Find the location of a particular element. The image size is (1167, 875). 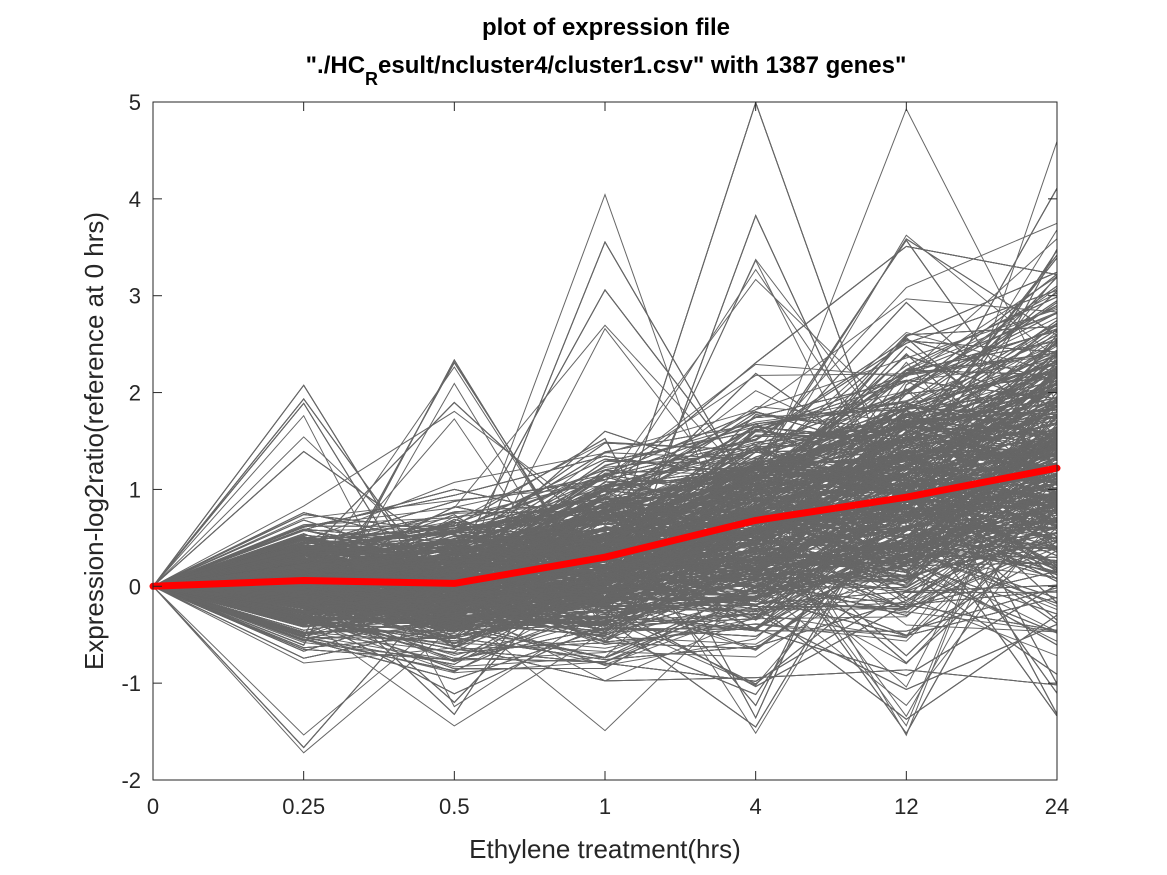

y-tick-label: 5 is located at coordinates (135, 102).